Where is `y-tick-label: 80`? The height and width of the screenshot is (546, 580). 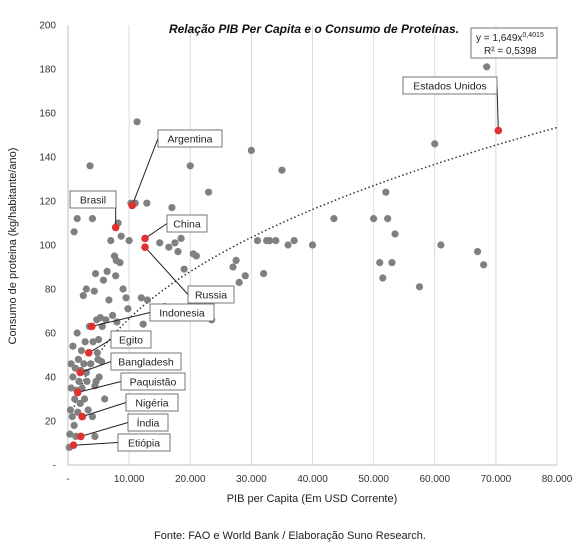
y-tick-label: 80 is located at coordinates (51, 290).